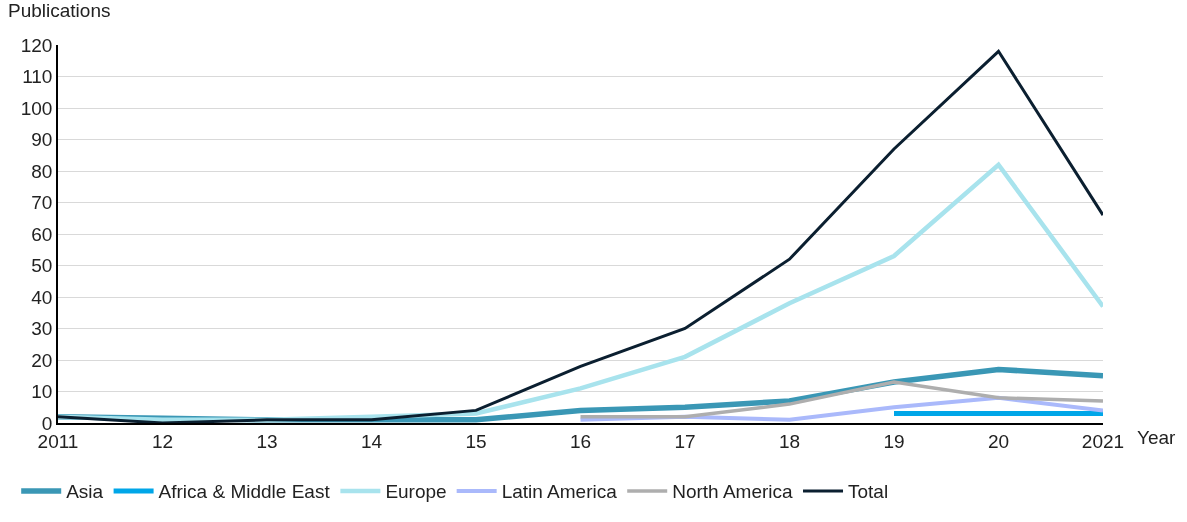  I want to click on legend-label: Africa & Middle East, so click(244, 492).